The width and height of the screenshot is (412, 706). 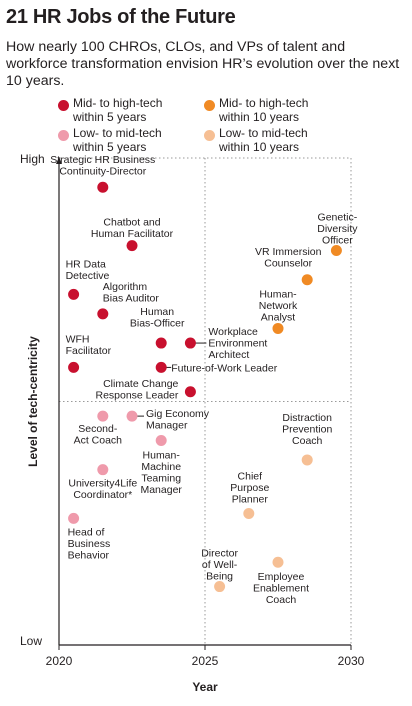 I want to click on y-axis-arrow, so click(x=59, y=160).